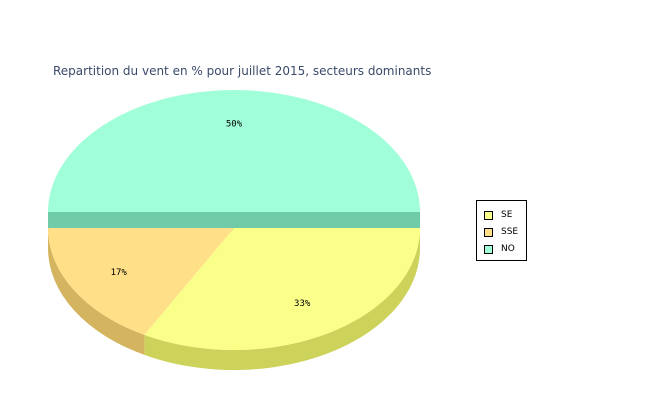 This screenshot has width=650, height=400. Describe the element at coordinates (510, 232) in the screenshot. I see `legend-label: SSE` at that location.